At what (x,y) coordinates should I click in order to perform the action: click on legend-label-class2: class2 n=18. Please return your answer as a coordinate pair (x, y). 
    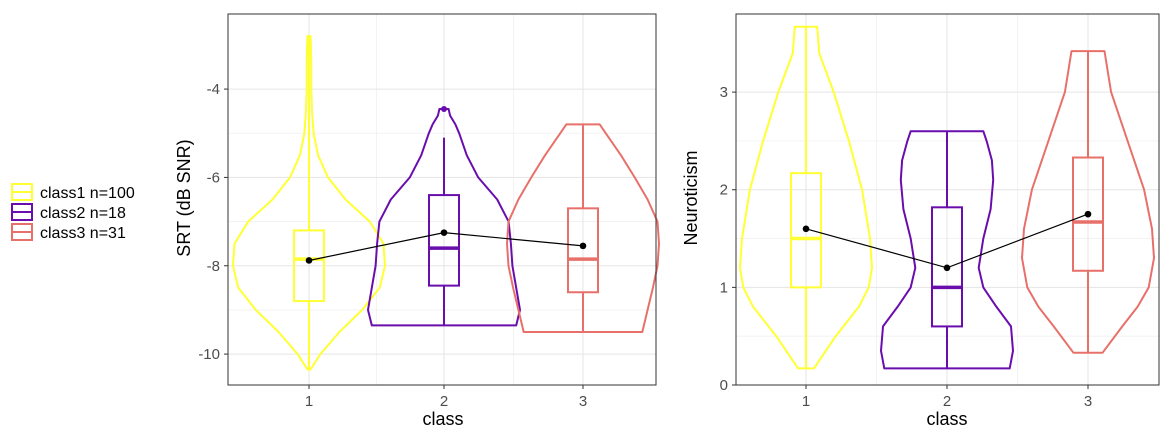
    Looking at the image, I should click on (83, 213).